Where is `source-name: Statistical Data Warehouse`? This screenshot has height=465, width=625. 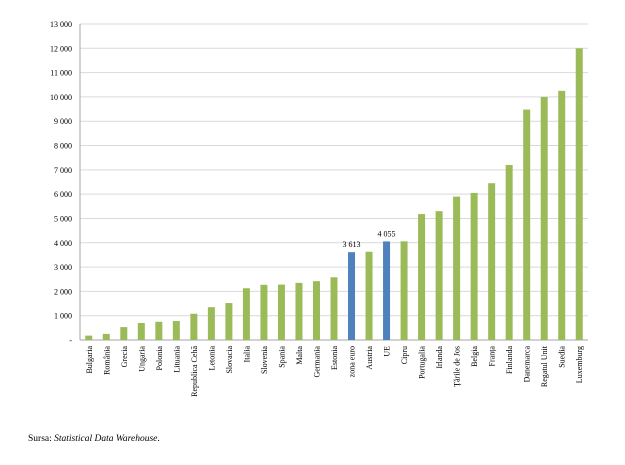 source-name: Statistical Data Warehouse is located at coordinates (106, 439).